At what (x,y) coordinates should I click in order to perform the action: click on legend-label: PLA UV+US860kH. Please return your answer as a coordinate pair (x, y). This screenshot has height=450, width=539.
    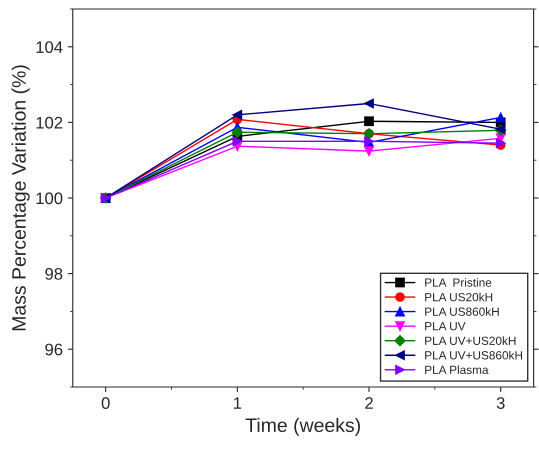
    Looking at the image, I should click on (473, 355).